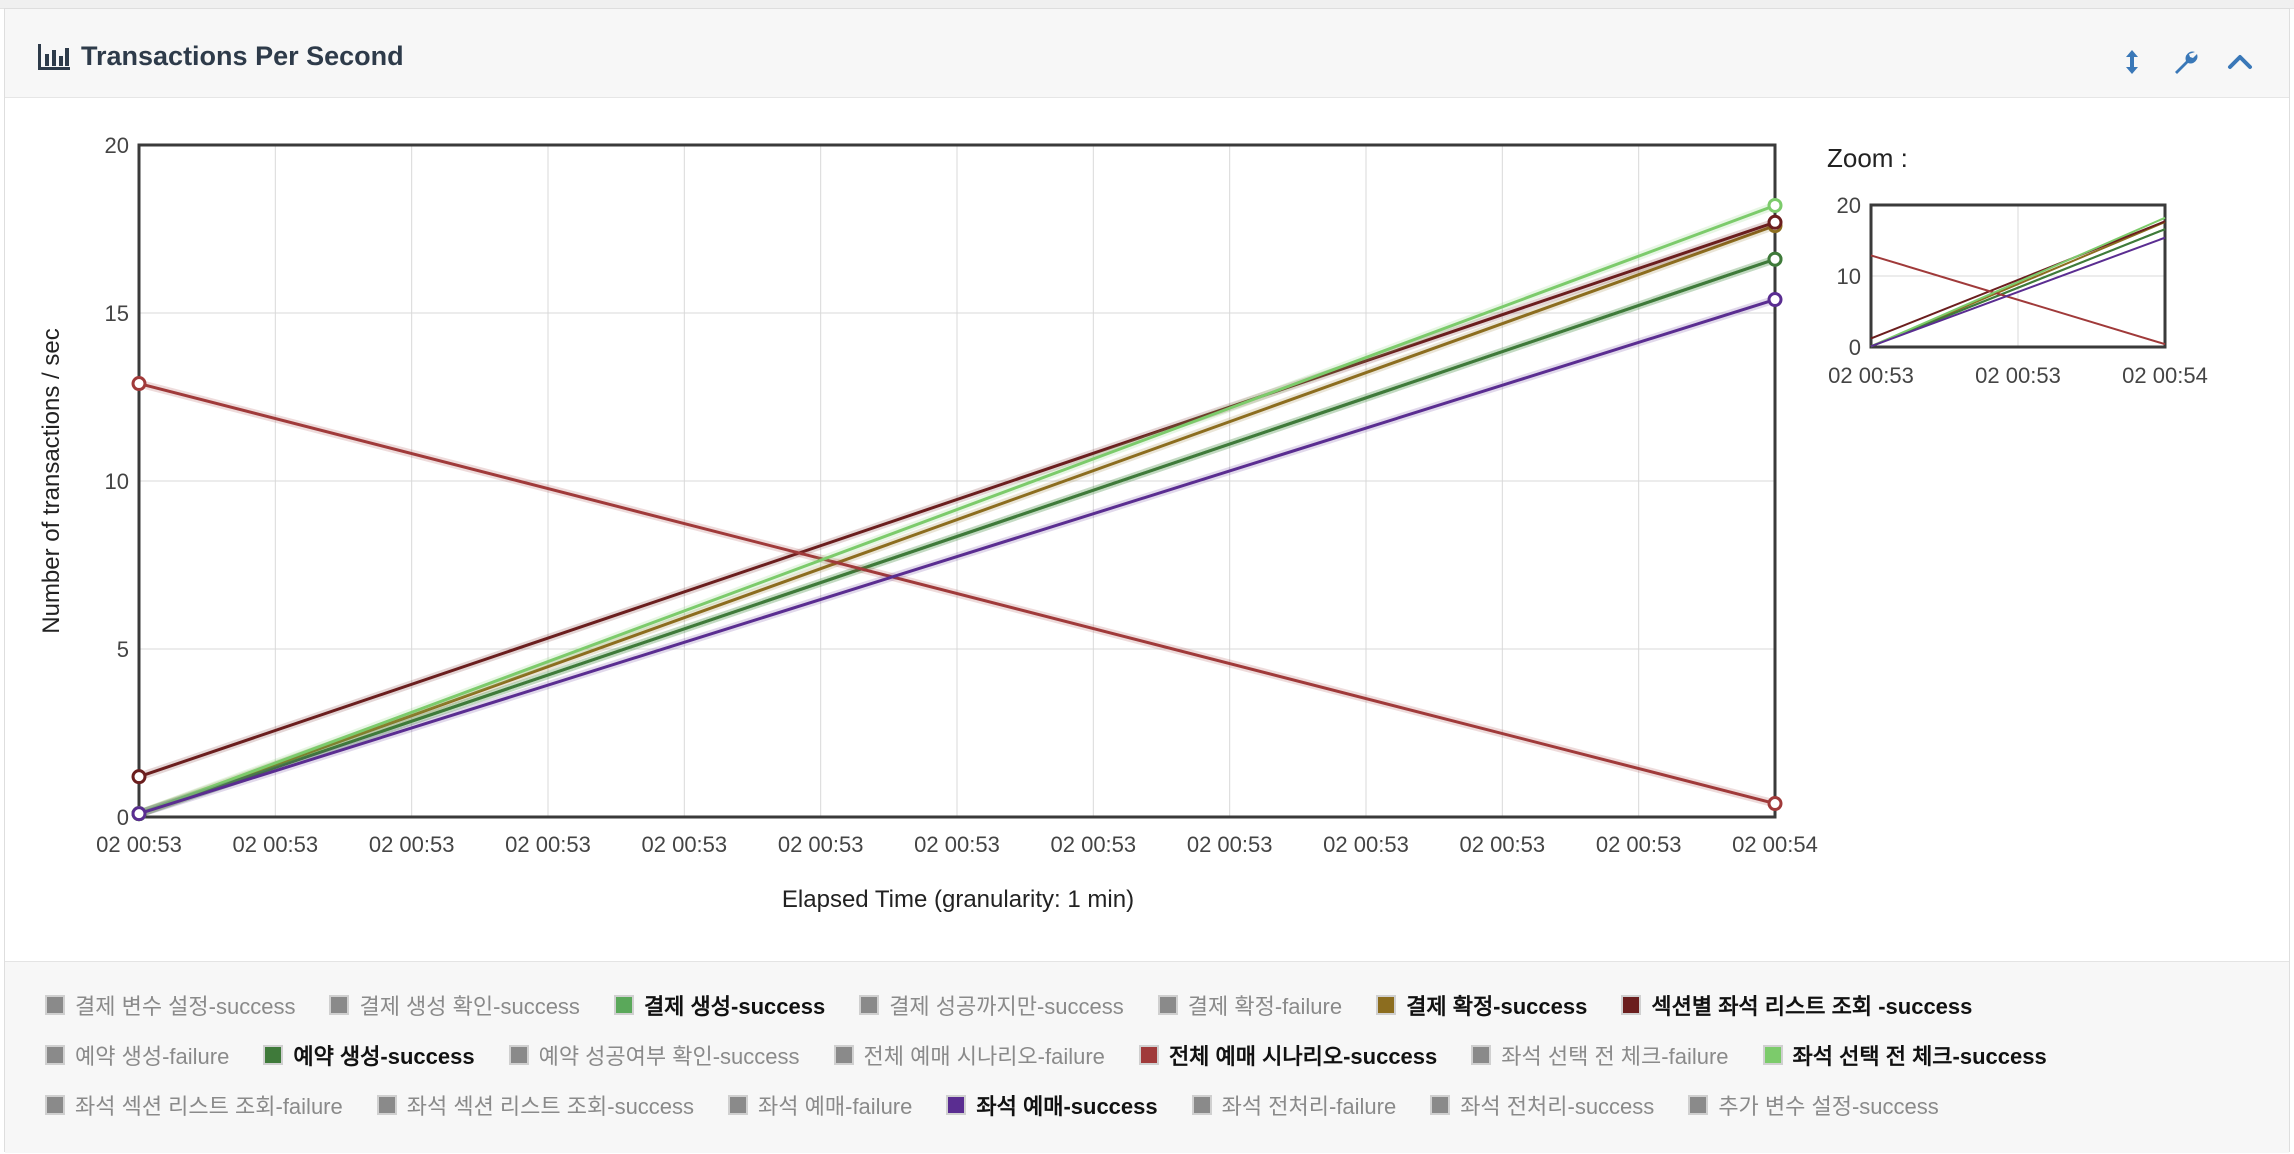 The width and height of the screenshot is (2294, 1154). I want to click on legend-item: 결제 확정-failure, so click(1250, 1005).